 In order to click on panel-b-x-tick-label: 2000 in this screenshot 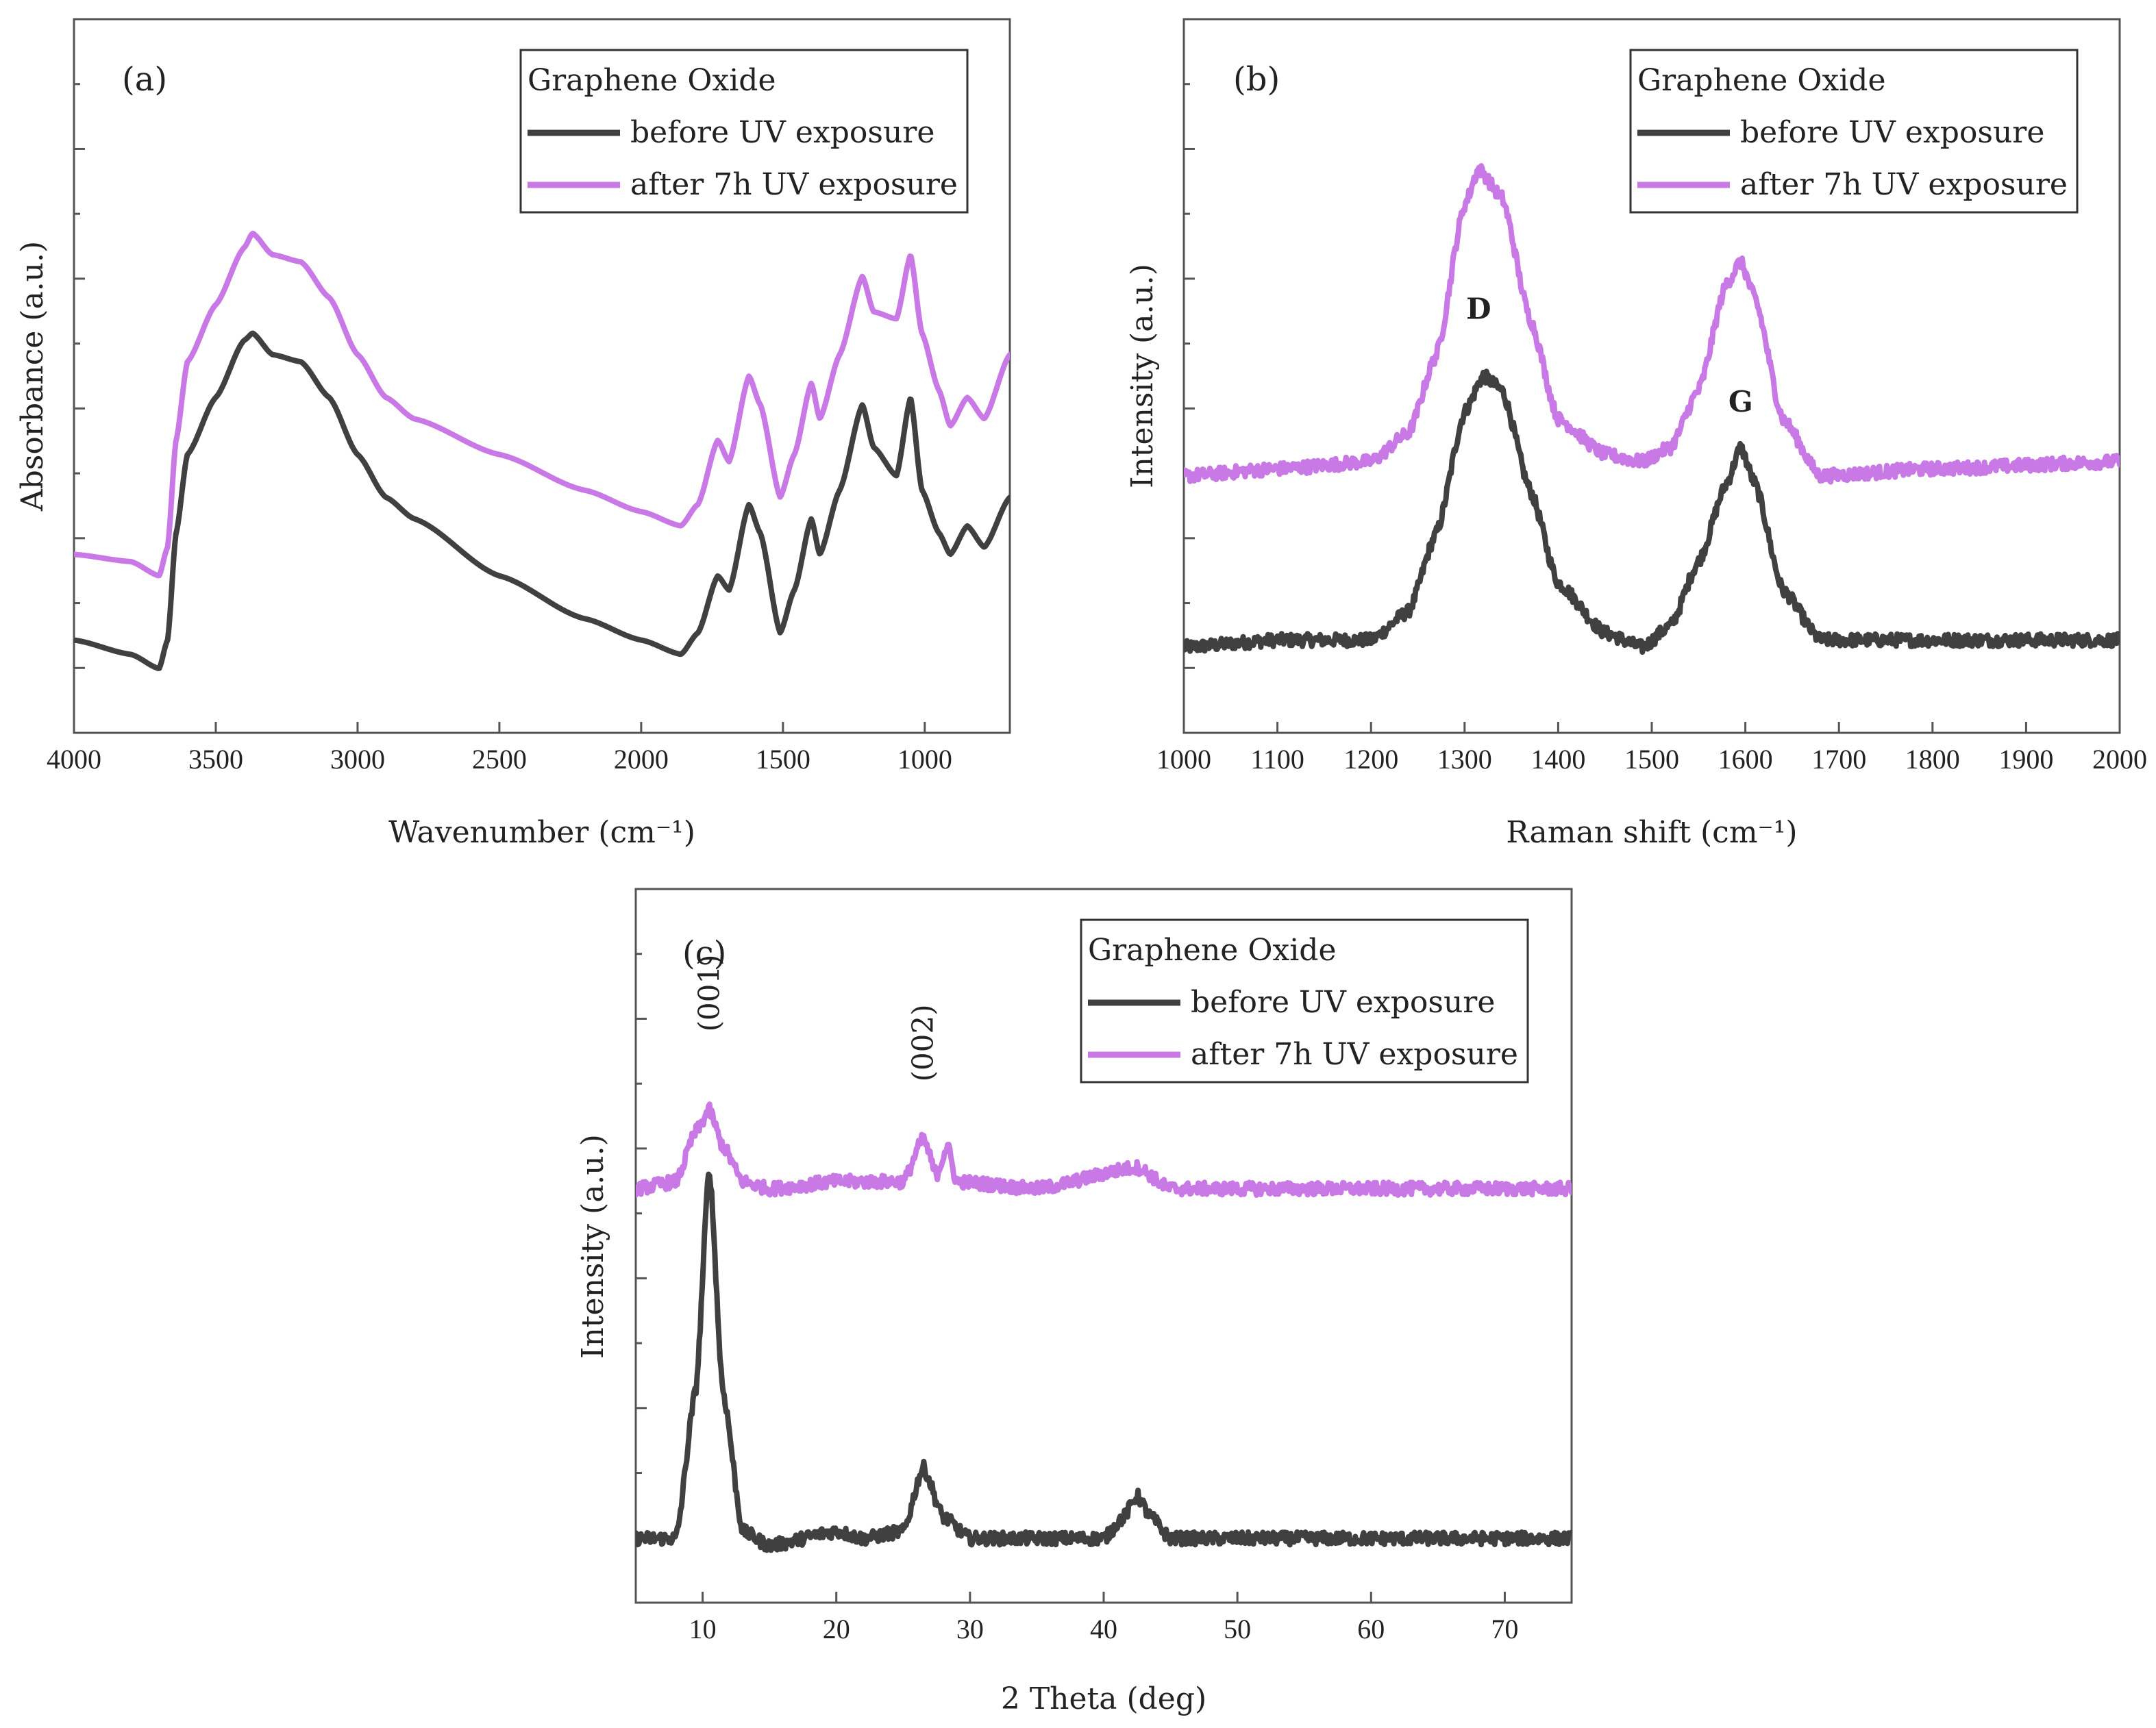, I will do `click(2119, 759)`.